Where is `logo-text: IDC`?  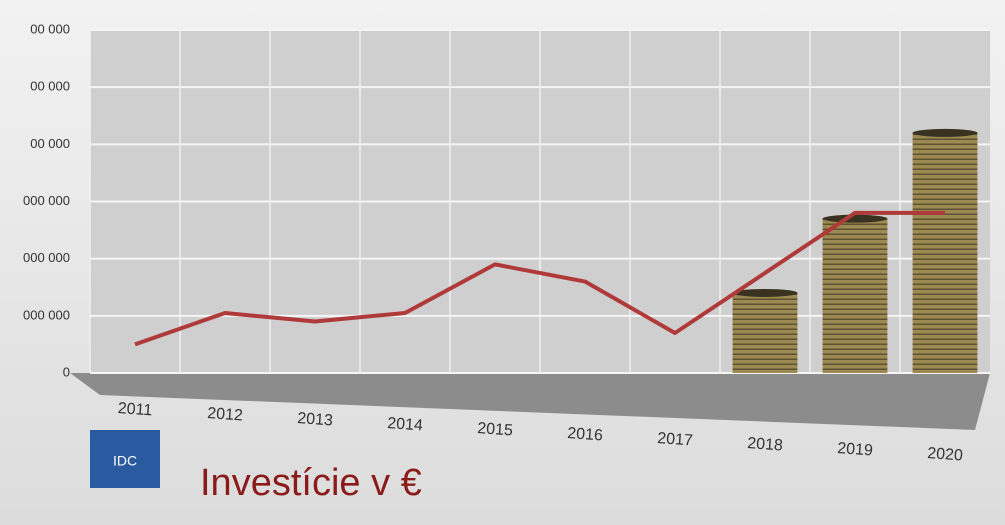 logo-text: IDC is located at coordinates (125, 461).